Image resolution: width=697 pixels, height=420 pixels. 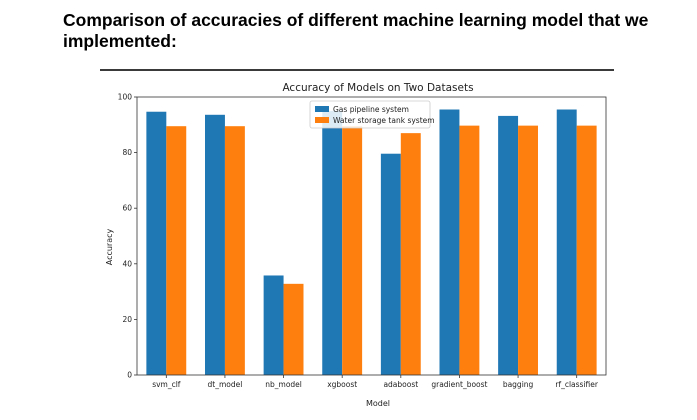 What do you see at coordinates (215, 244) in the screenshot?
I see `bar-series-1-dt-model` at bounding box center [215, 244].